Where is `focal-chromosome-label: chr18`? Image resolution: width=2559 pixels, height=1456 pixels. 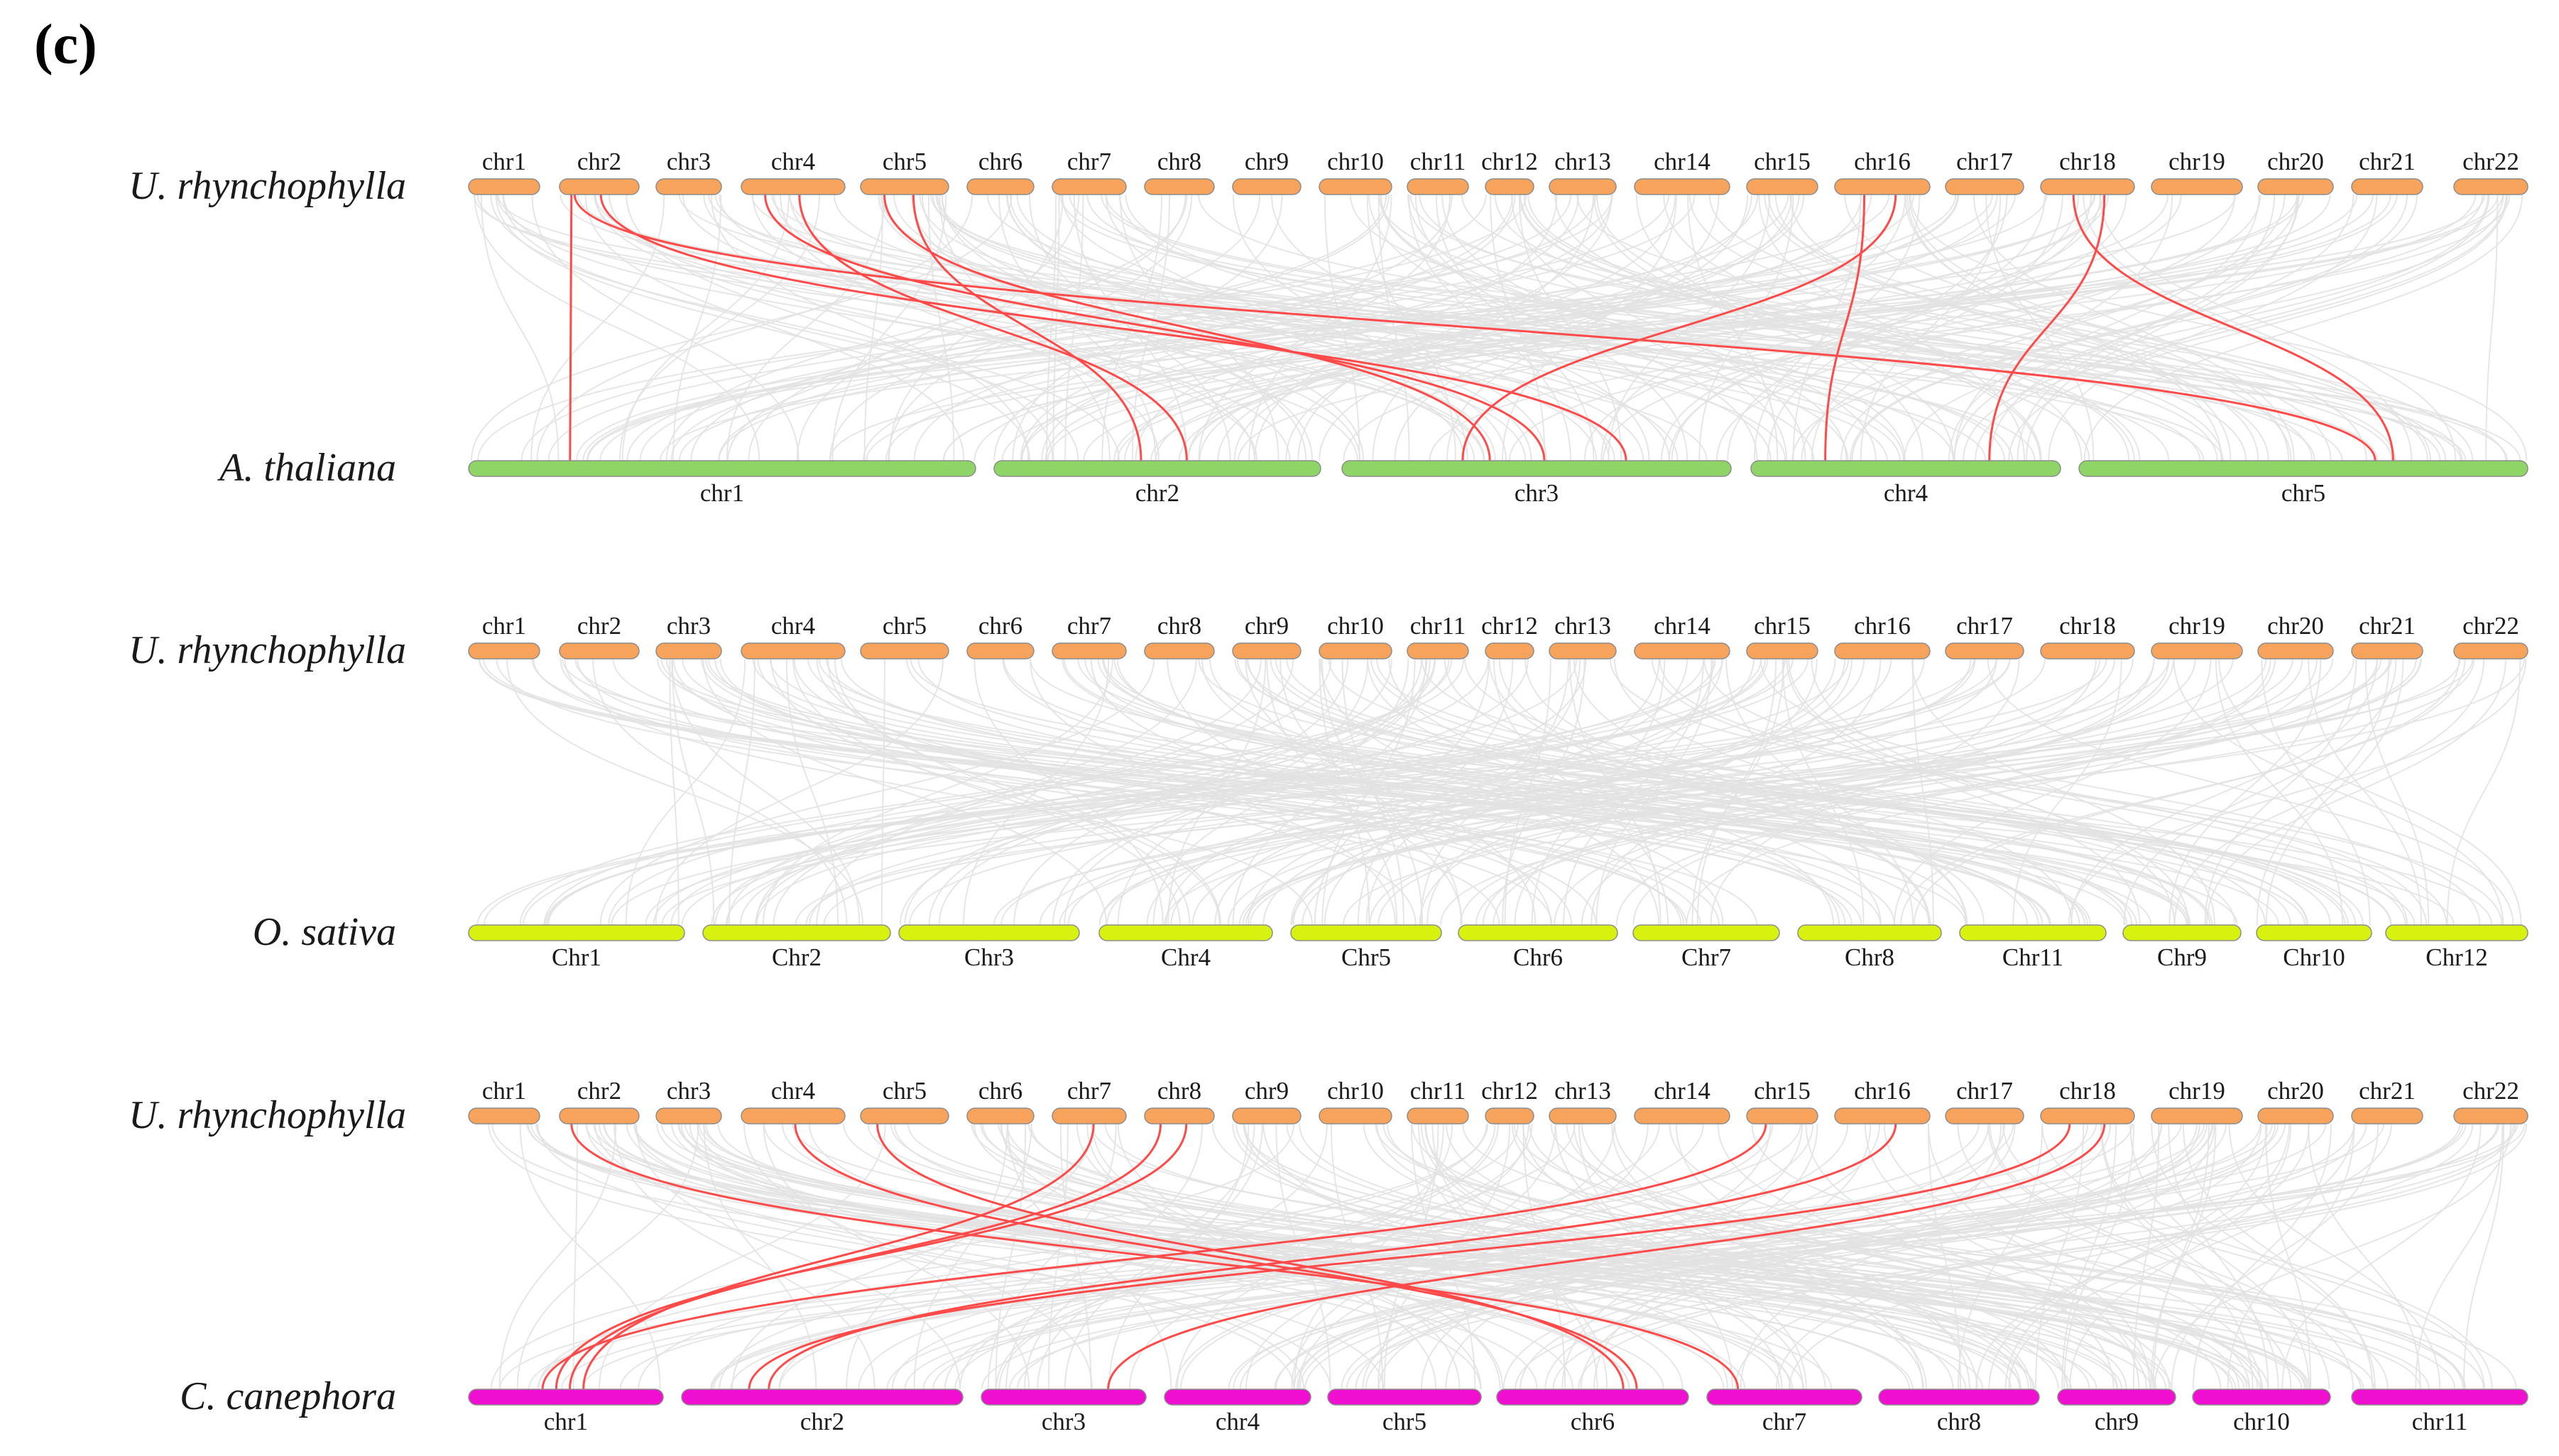 focal-chromosome-label: chr18 is located at coordinates (2087, 161).